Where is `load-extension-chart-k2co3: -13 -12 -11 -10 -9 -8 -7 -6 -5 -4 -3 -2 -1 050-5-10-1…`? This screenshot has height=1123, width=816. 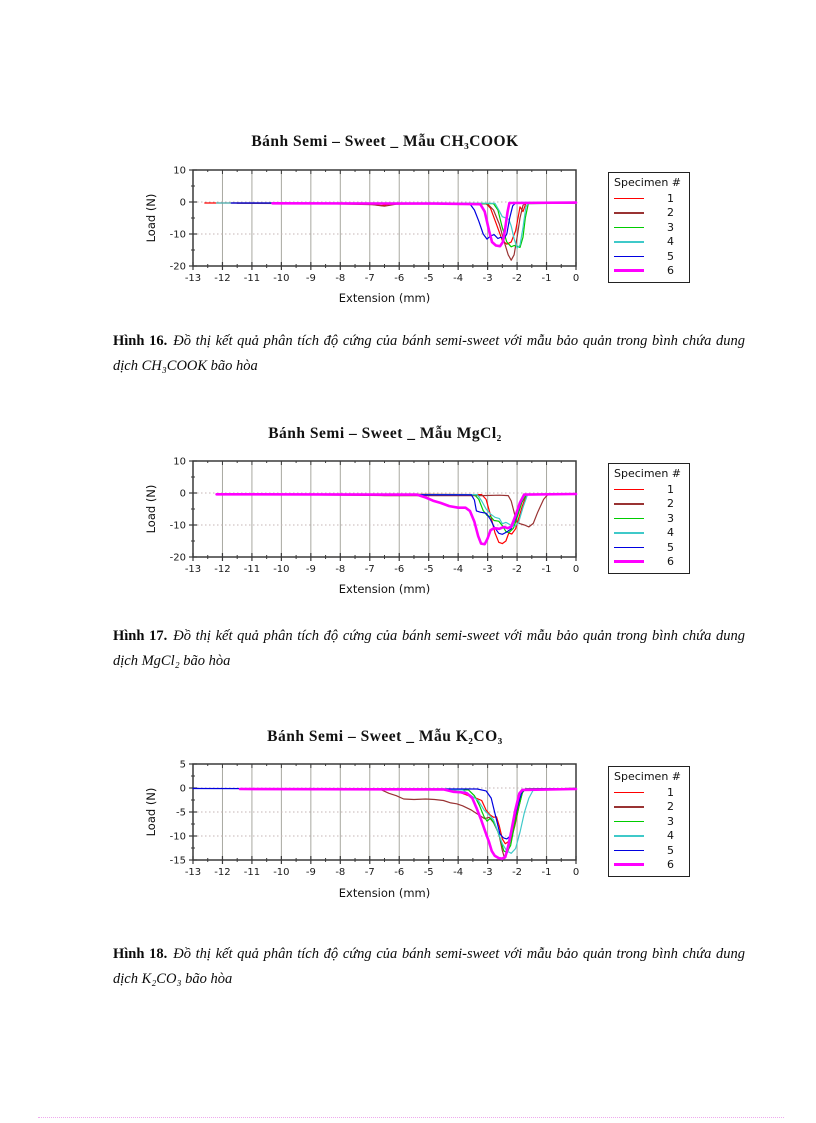 load-extension-chart-k2co3: -13 -12 -11 -10 -9 -8 -7 -6 -5 -4 -3 -2 -1 050-5-10-1… is located at coordinates (375, 819).